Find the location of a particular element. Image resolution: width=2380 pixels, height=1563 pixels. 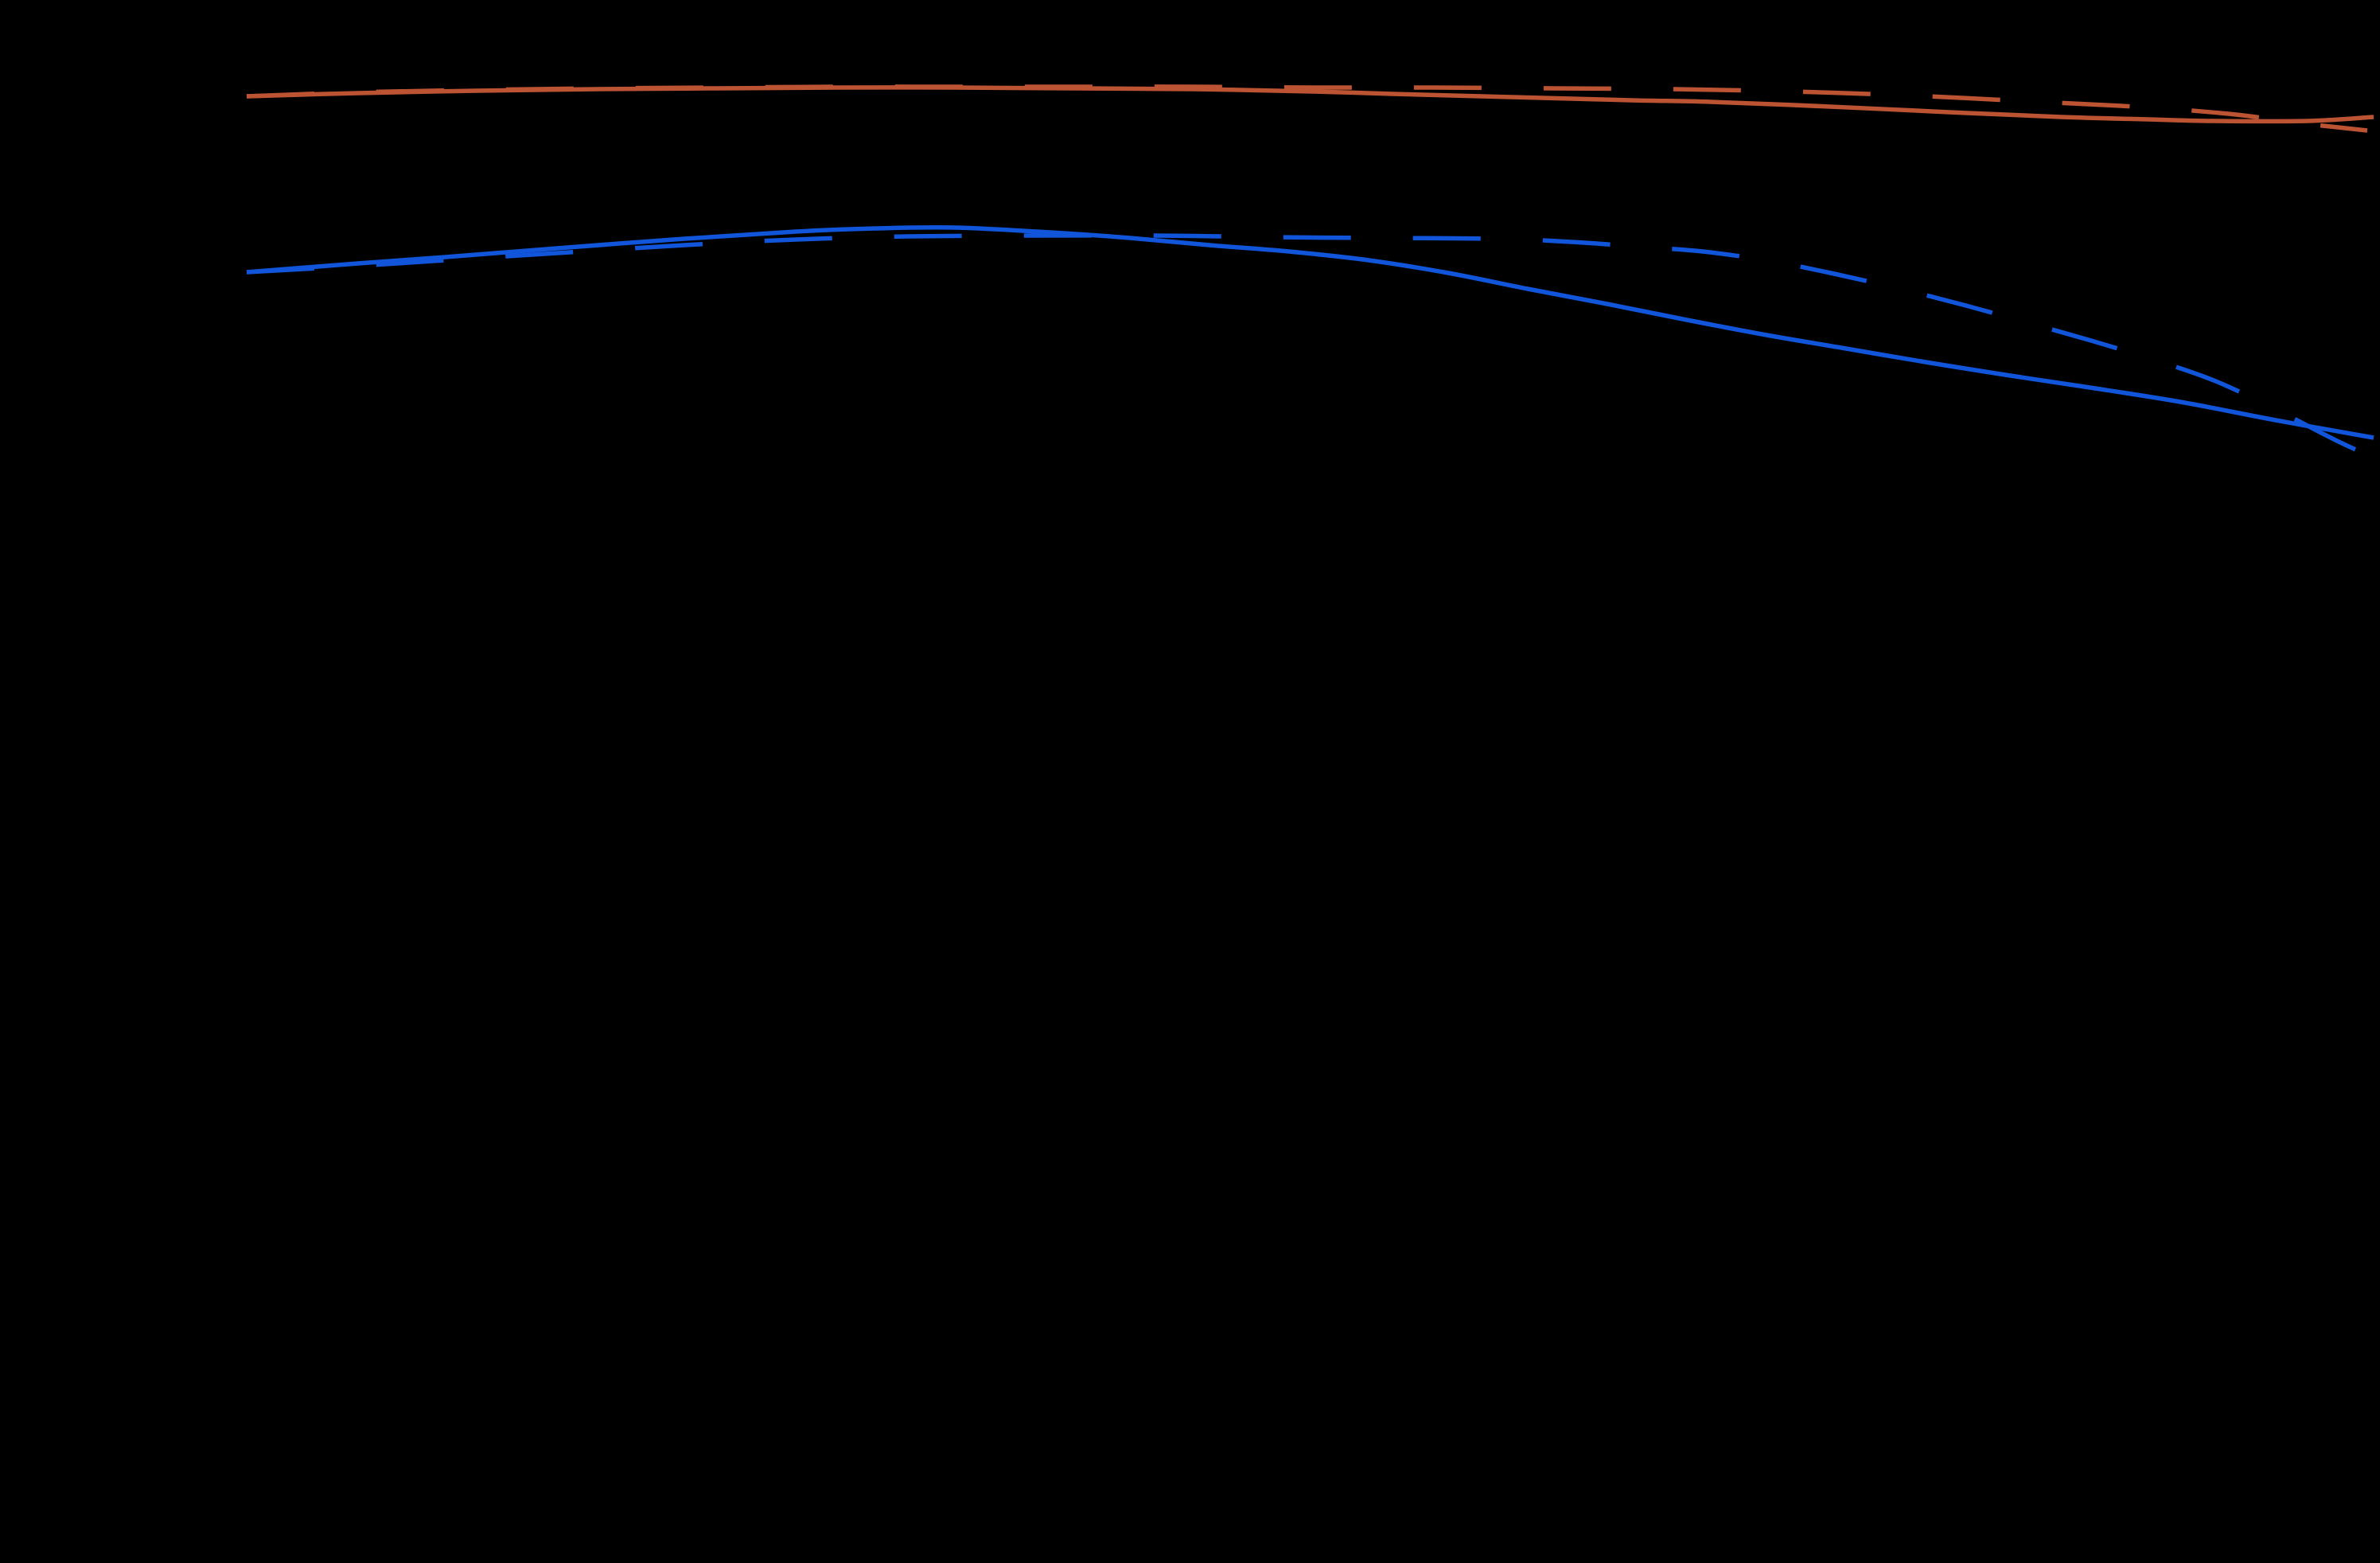

orange-solid-line is located at coordinates (1310, 104).